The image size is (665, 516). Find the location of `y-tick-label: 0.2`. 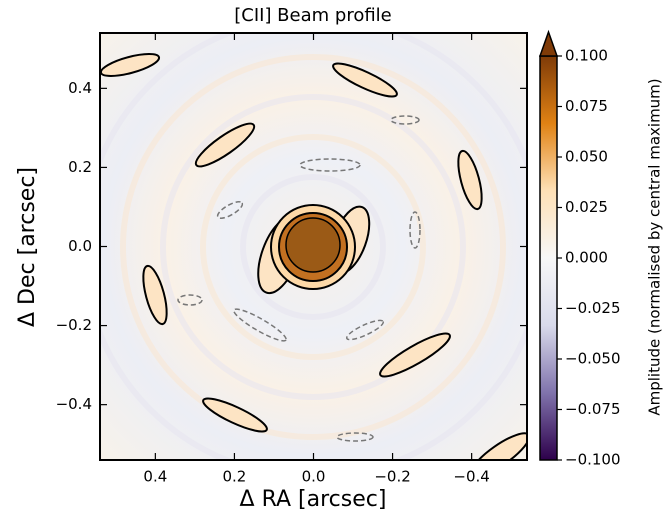

y-tick-label: 0.2 is located at coordinates (80, 167).